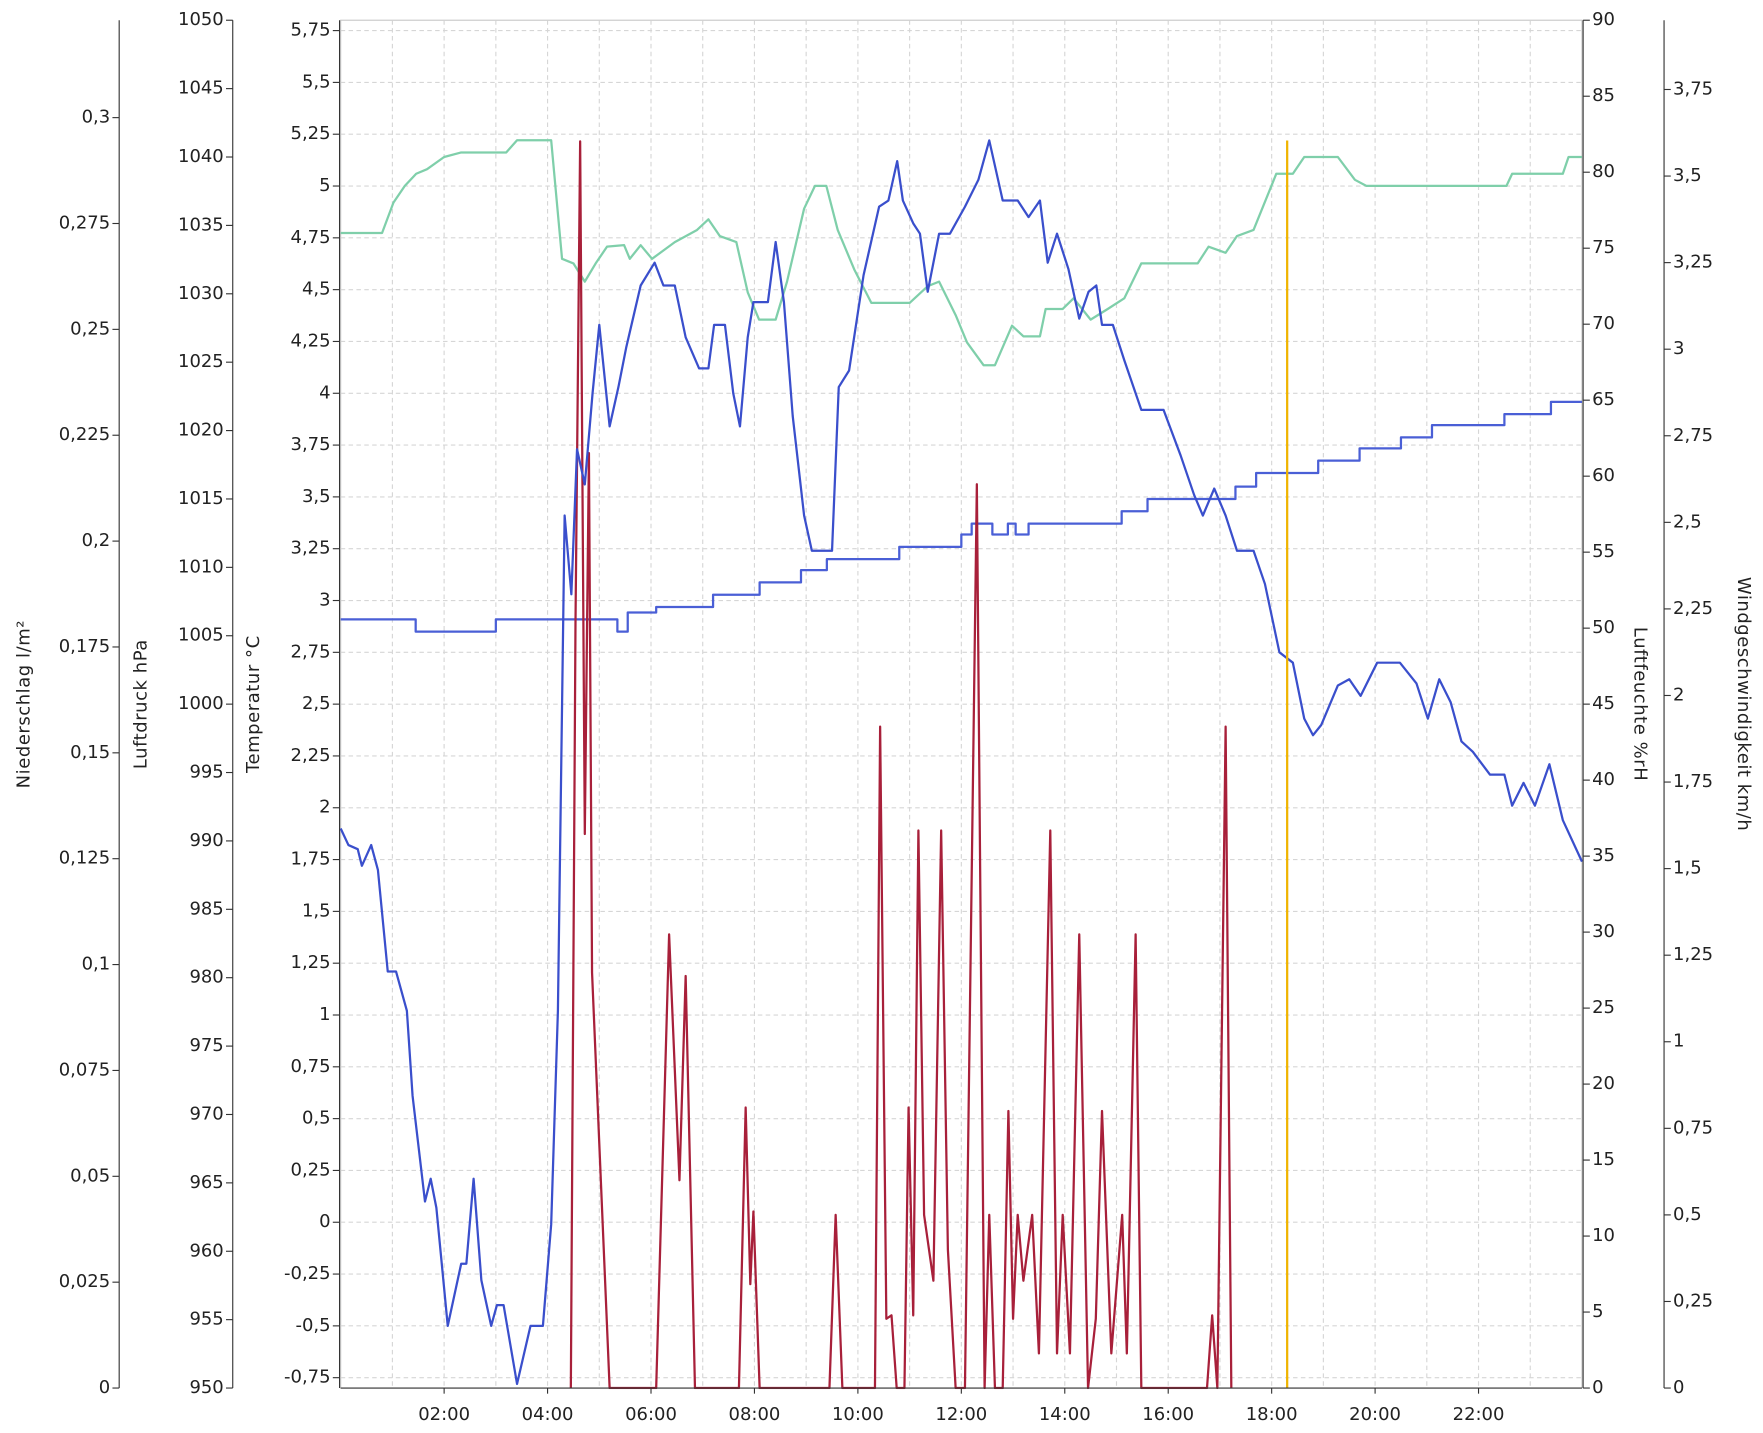 Image resolution: width=1763 pixels, height=1433 pixels. Describe the element at coordinates (1603, 475) in the screenshot. I see `y-tick-label: 60` at that location.